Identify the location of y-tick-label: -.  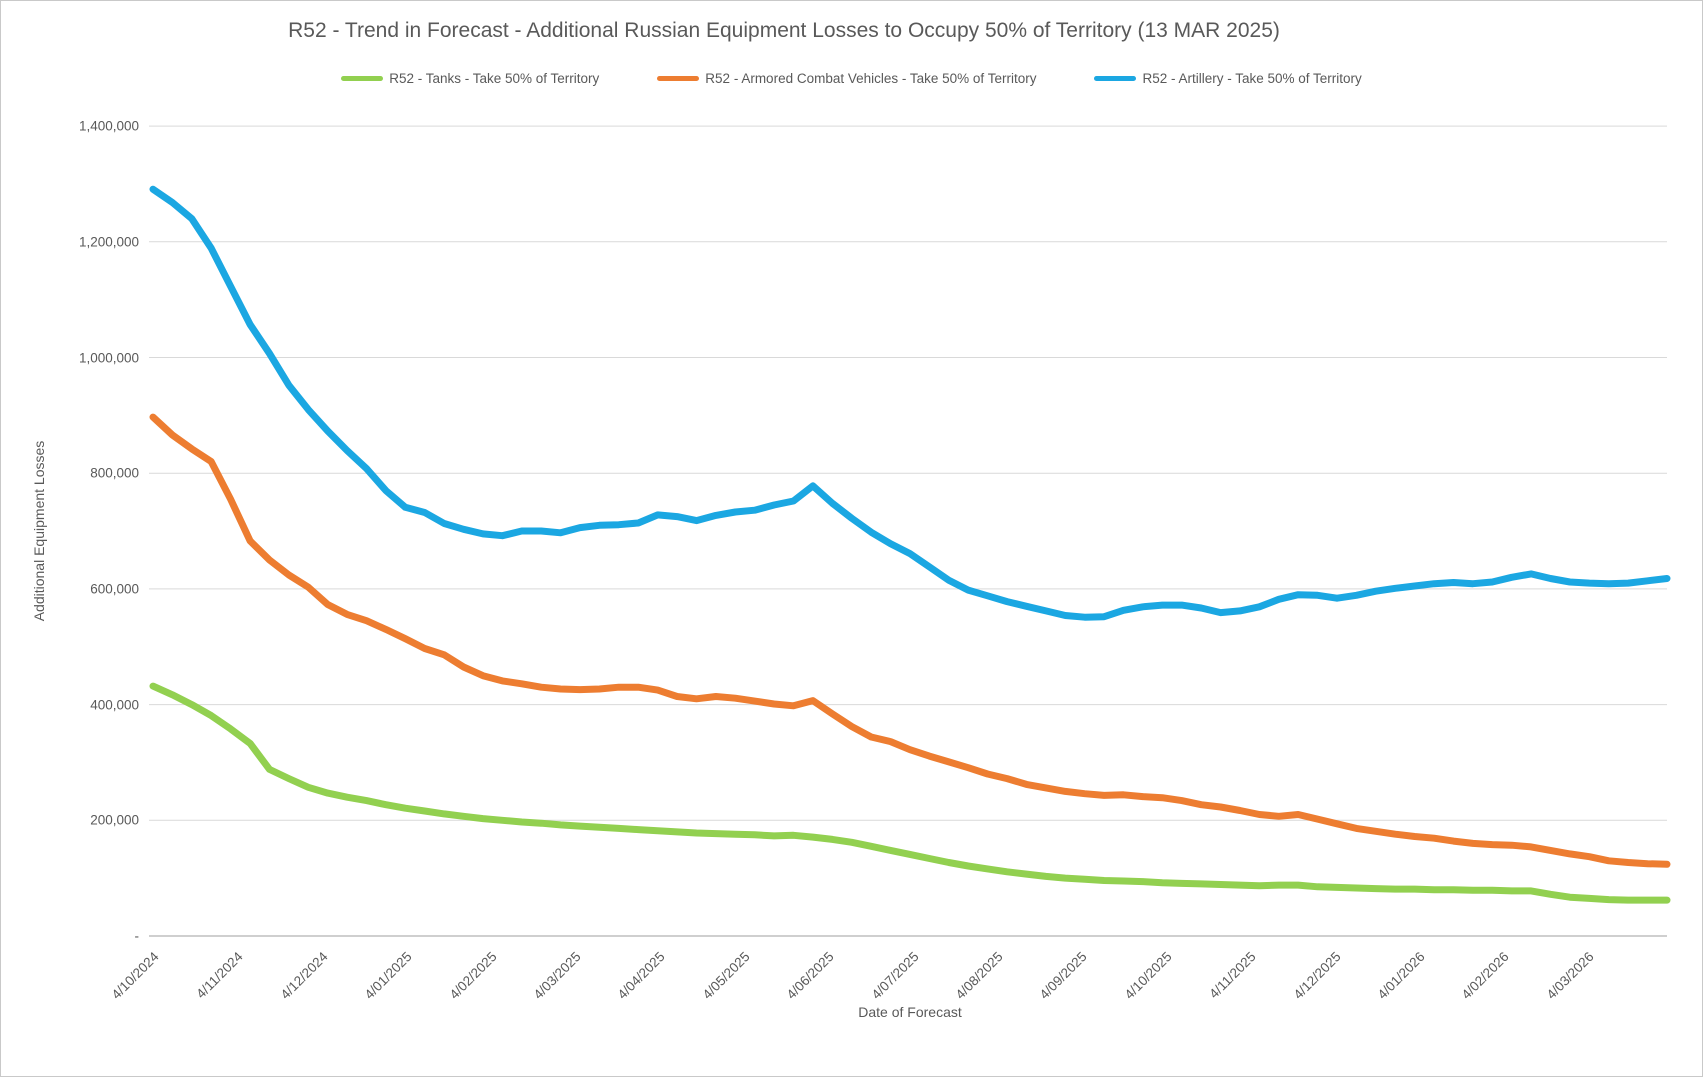
(137, 936).